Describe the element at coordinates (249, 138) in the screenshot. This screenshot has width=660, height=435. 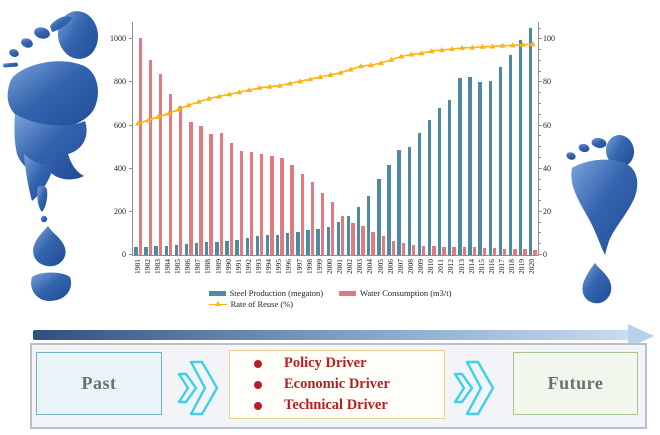
I see `bar-group-1992` at that location.